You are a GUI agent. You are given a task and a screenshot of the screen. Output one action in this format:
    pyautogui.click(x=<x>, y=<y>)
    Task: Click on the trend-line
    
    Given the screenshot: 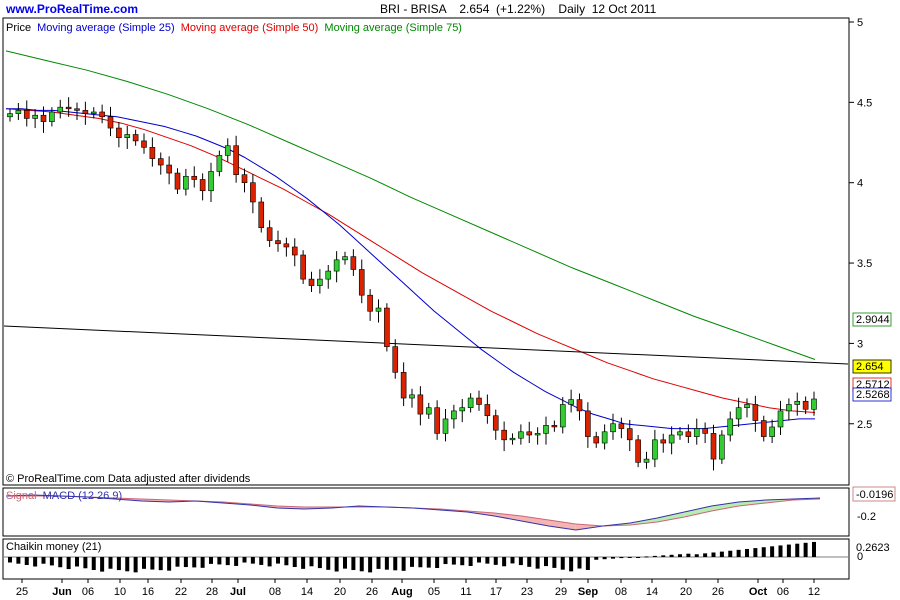 What is the action you would take?
    pyautogui.click(x=426, y=345)
    